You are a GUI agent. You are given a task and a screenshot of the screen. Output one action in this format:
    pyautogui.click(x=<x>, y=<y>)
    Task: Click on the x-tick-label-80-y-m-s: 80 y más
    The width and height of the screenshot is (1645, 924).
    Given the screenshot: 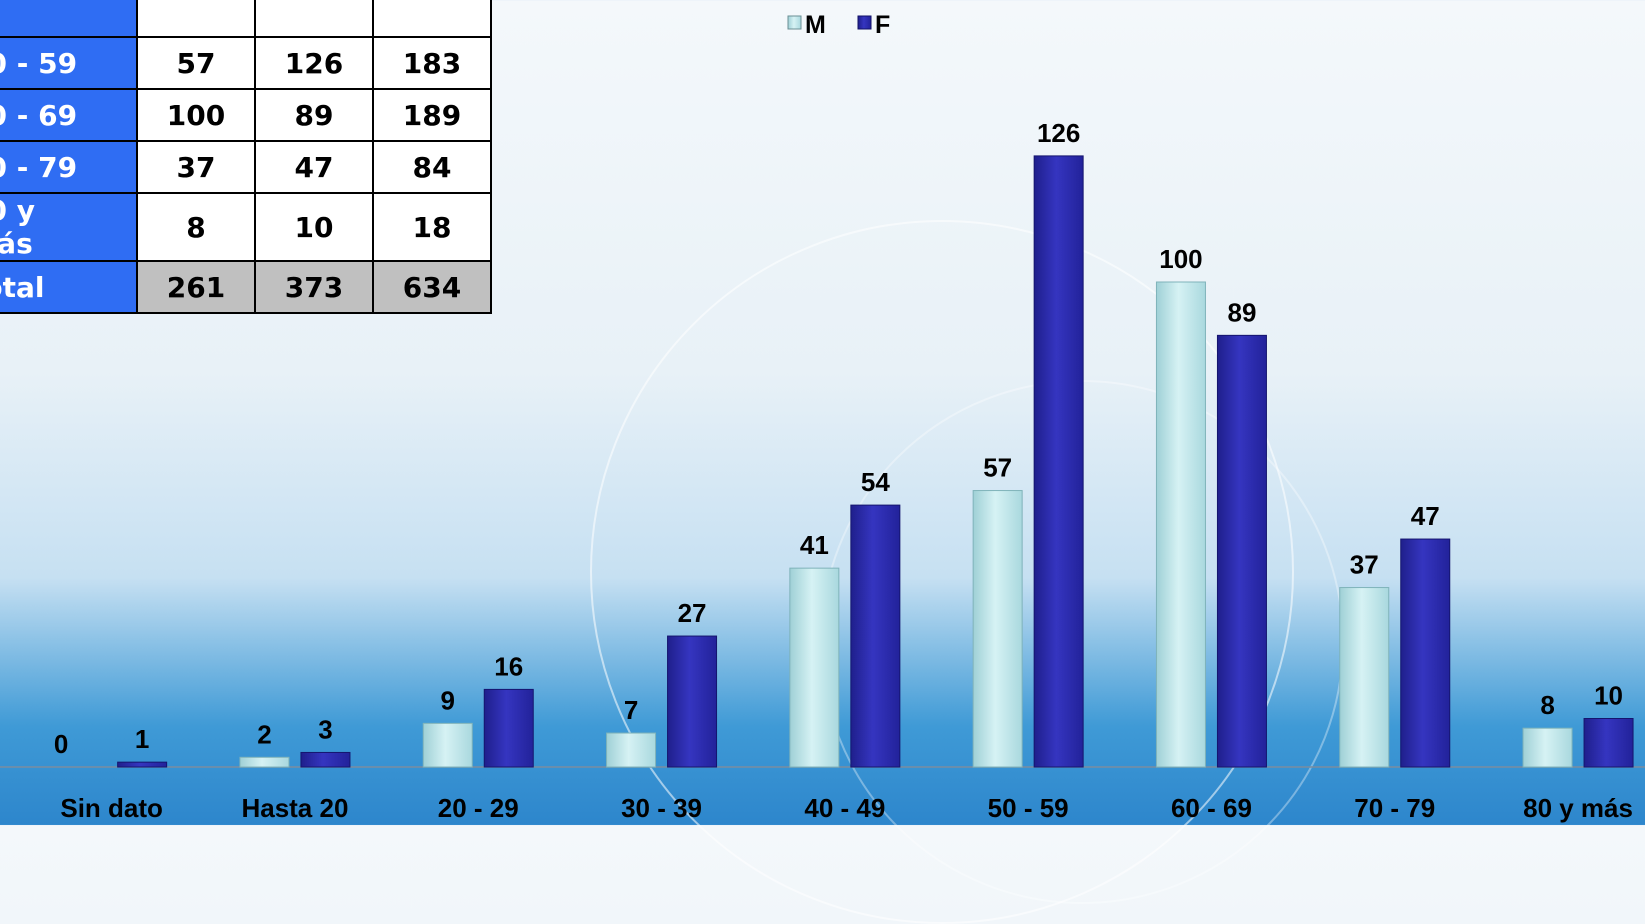 What is the action you would take?
    pyautogui.click(x=1578, y=808)
    